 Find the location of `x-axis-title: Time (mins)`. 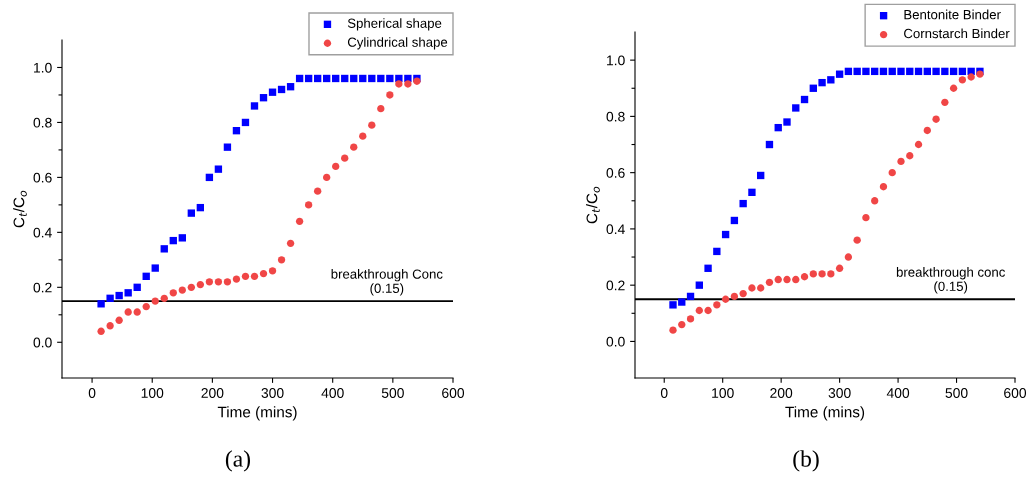

x-axis-title: Time (mins) is located at coordinates (825, 413).